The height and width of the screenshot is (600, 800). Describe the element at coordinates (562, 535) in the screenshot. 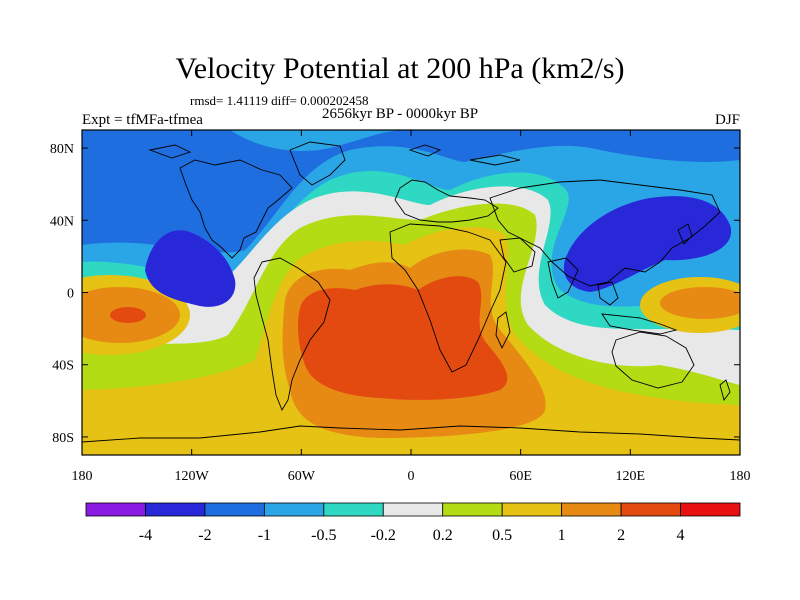

I see `colorbar-label: 1` at that location.